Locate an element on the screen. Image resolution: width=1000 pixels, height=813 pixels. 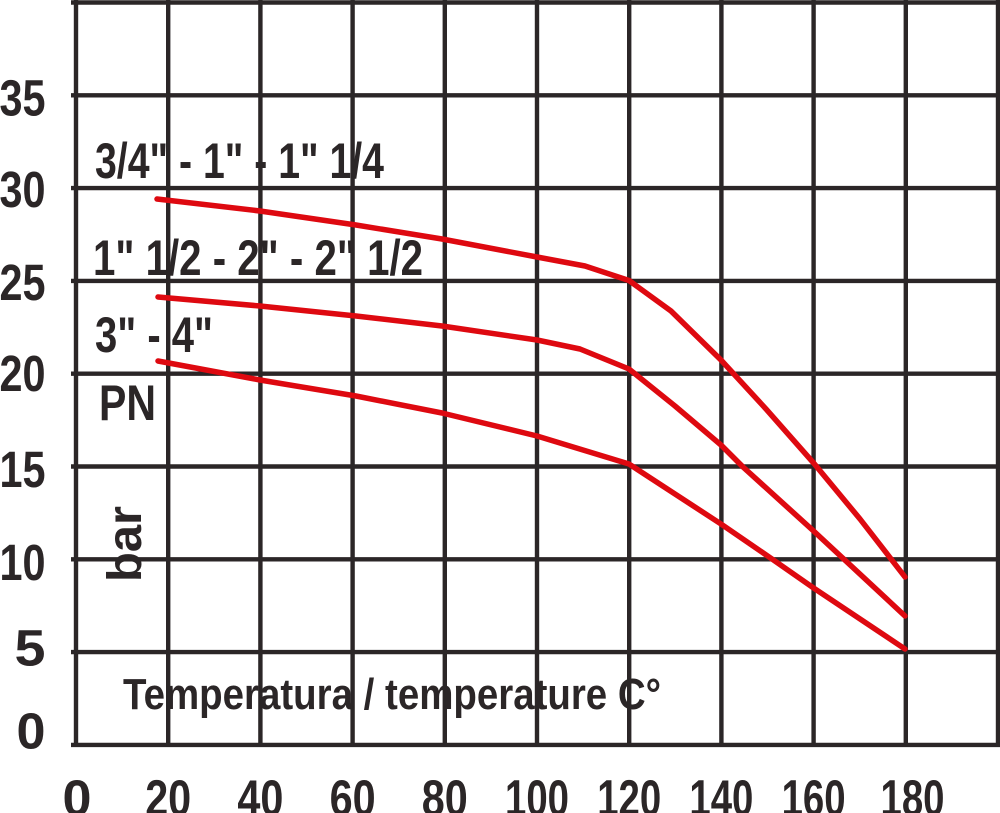
svg-text: 25 is located at coordinates (23, 282).